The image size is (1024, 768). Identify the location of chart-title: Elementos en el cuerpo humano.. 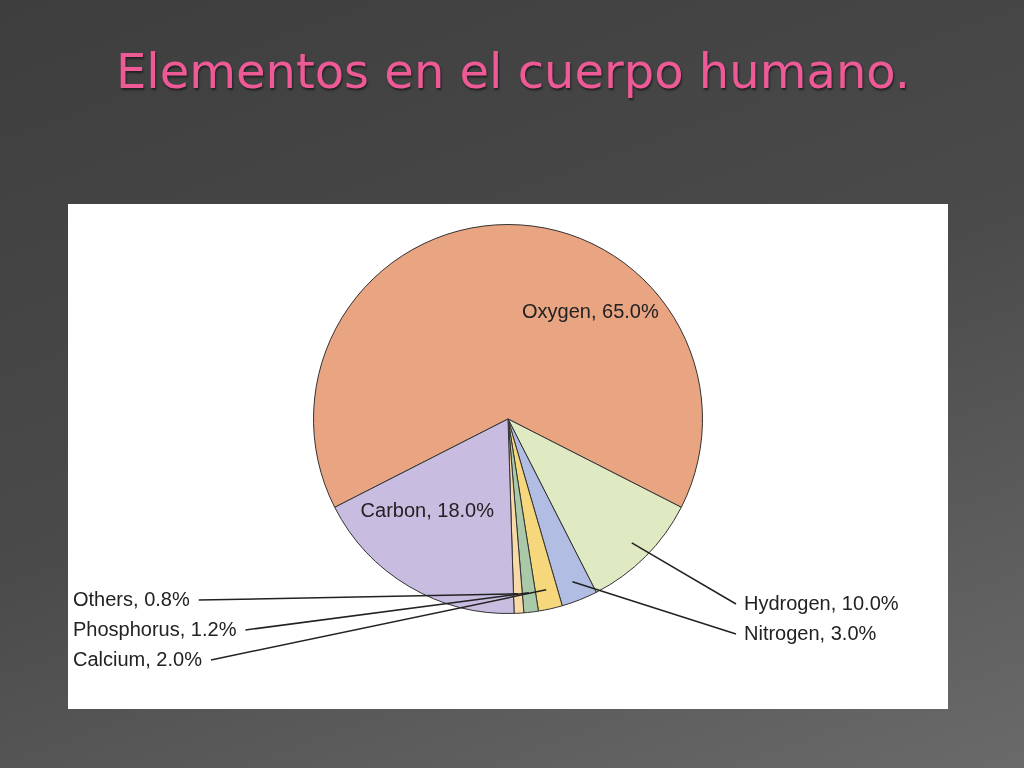
(514, 71).